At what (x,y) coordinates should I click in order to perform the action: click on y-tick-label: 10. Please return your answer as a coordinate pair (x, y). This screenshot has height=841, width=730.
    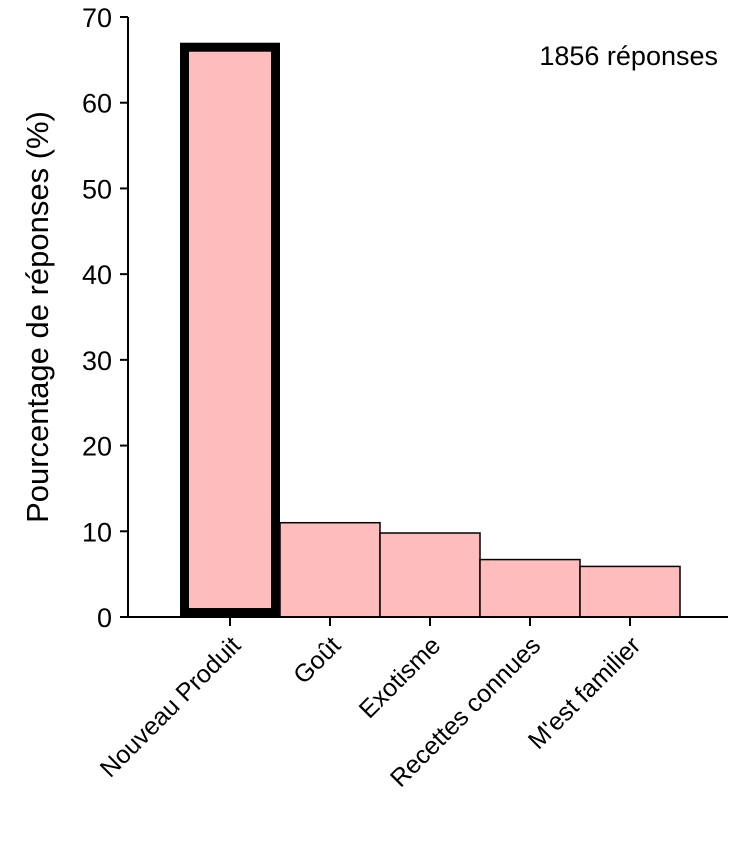
    Looking at the image, I should click on (97, 532).